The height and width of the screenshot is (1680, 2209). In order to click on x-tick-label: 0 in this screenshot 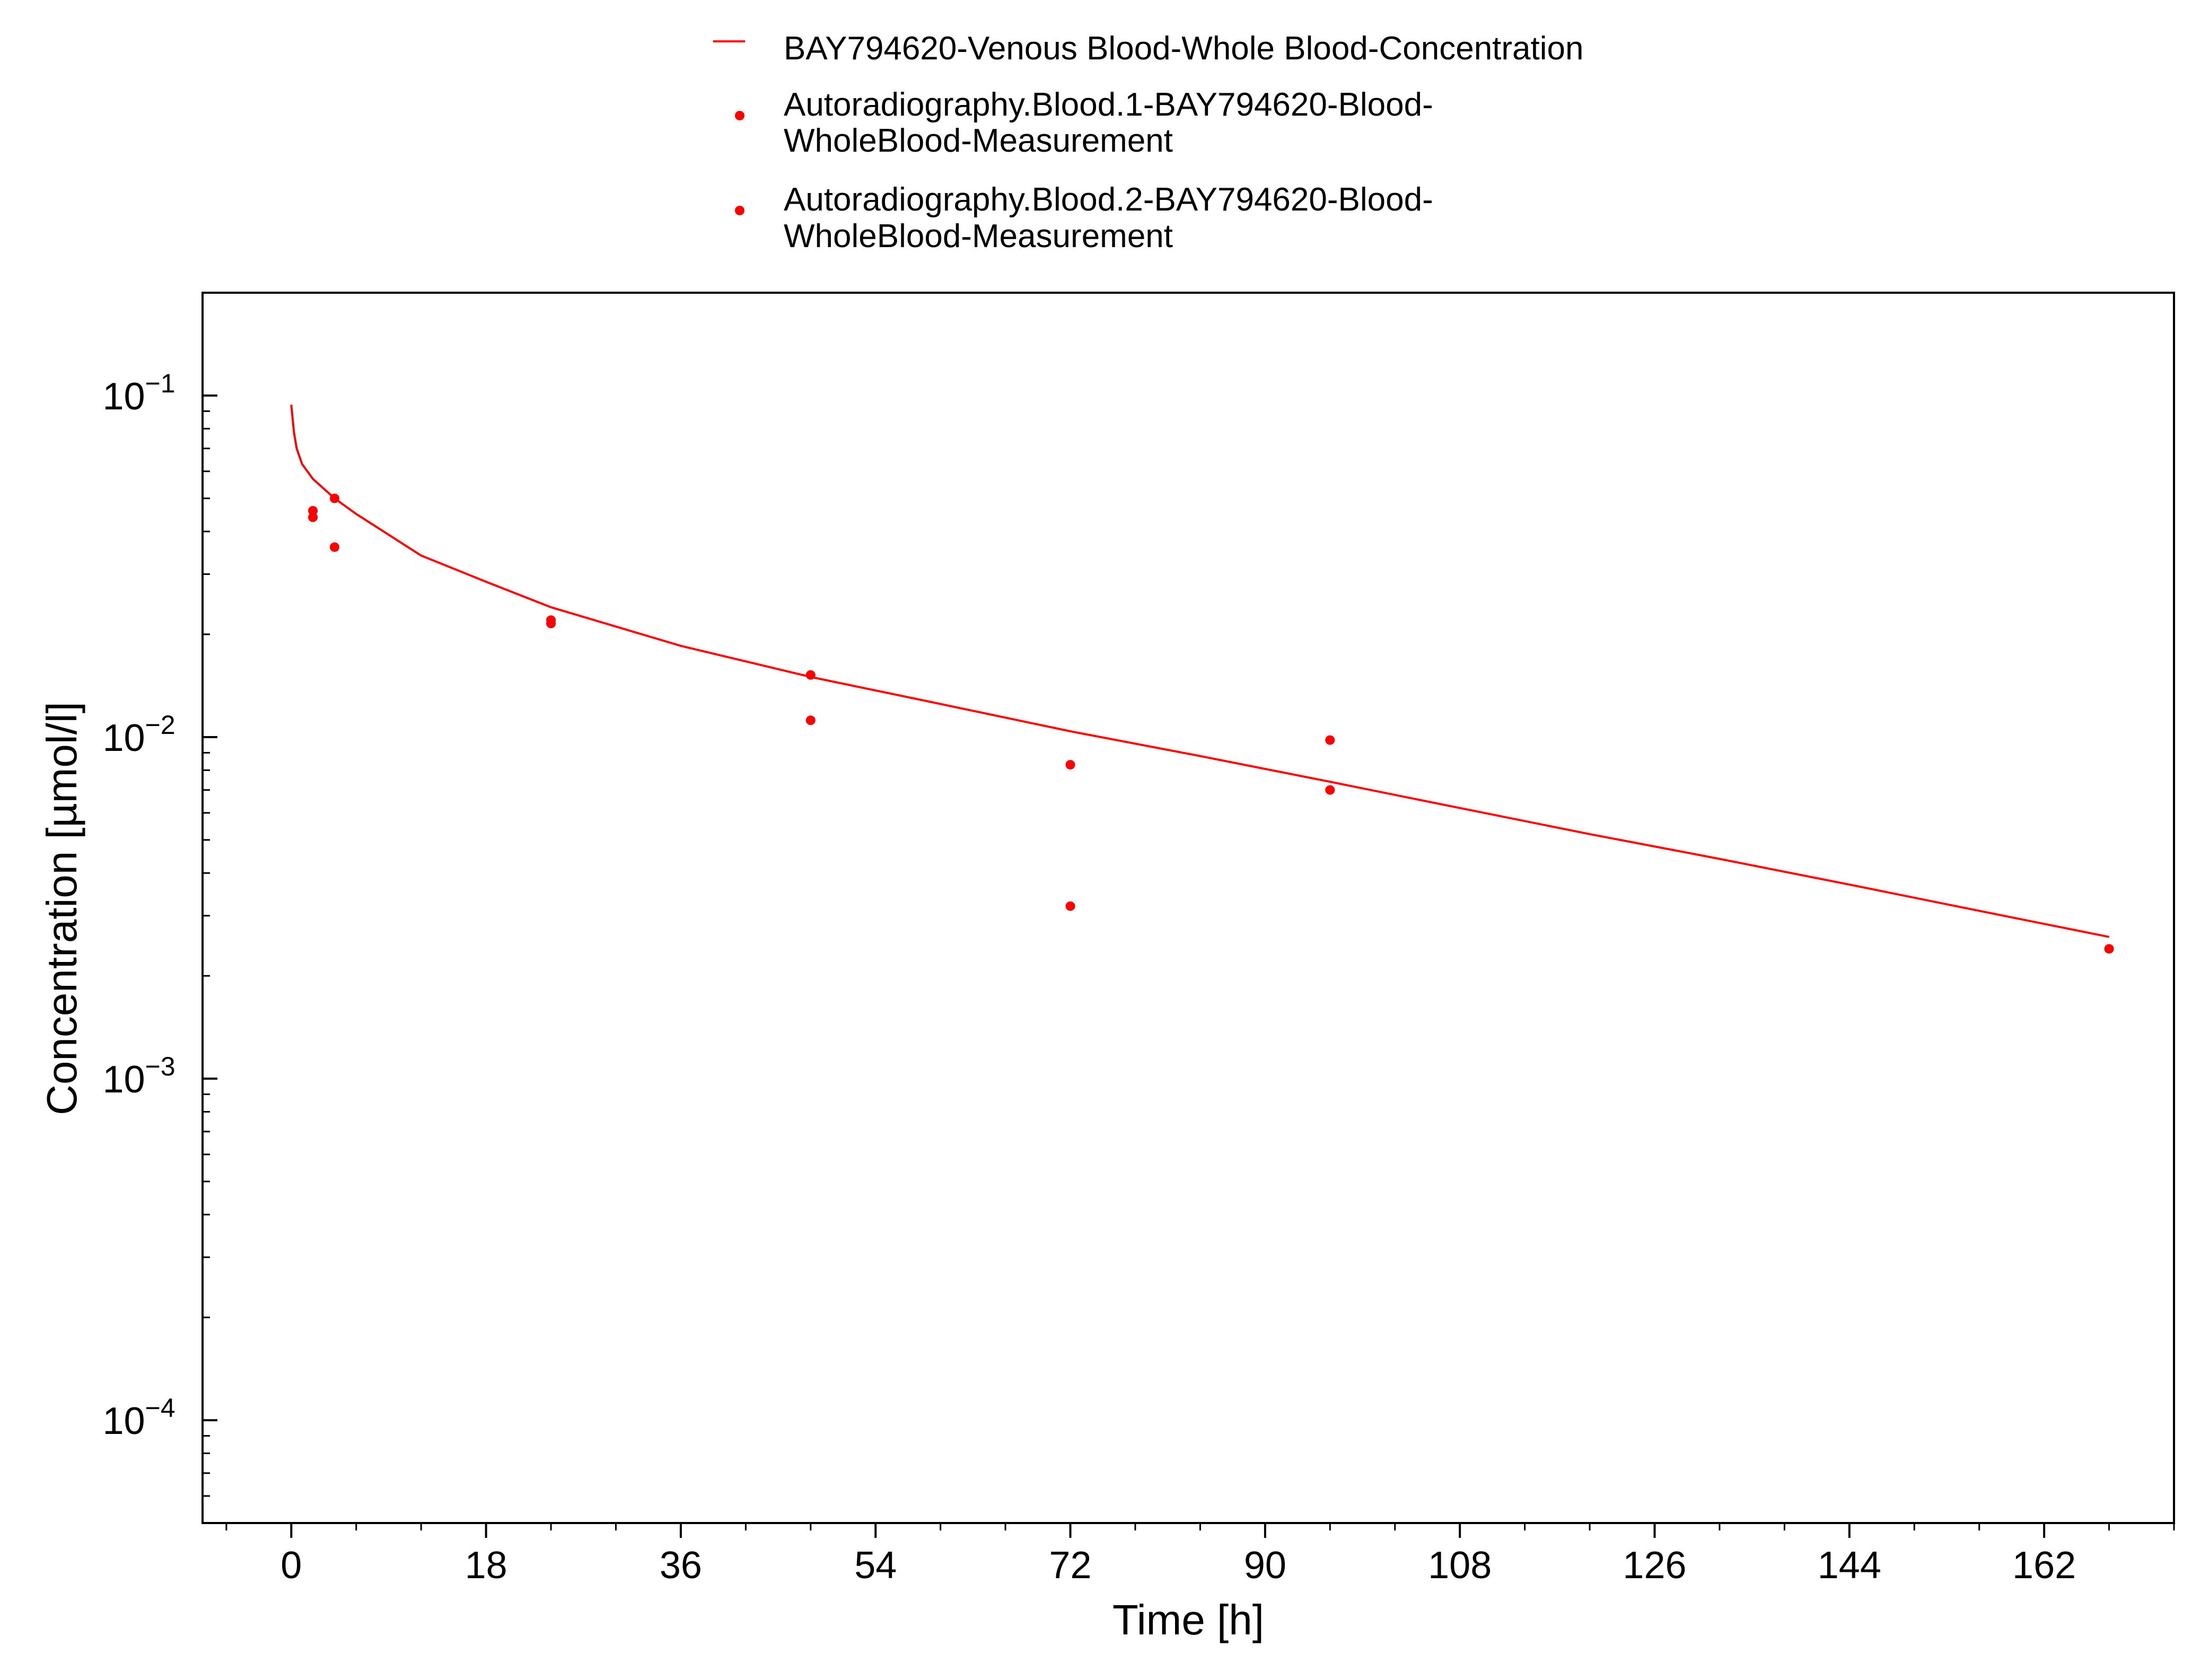, I will do `click(291, 1565)`.